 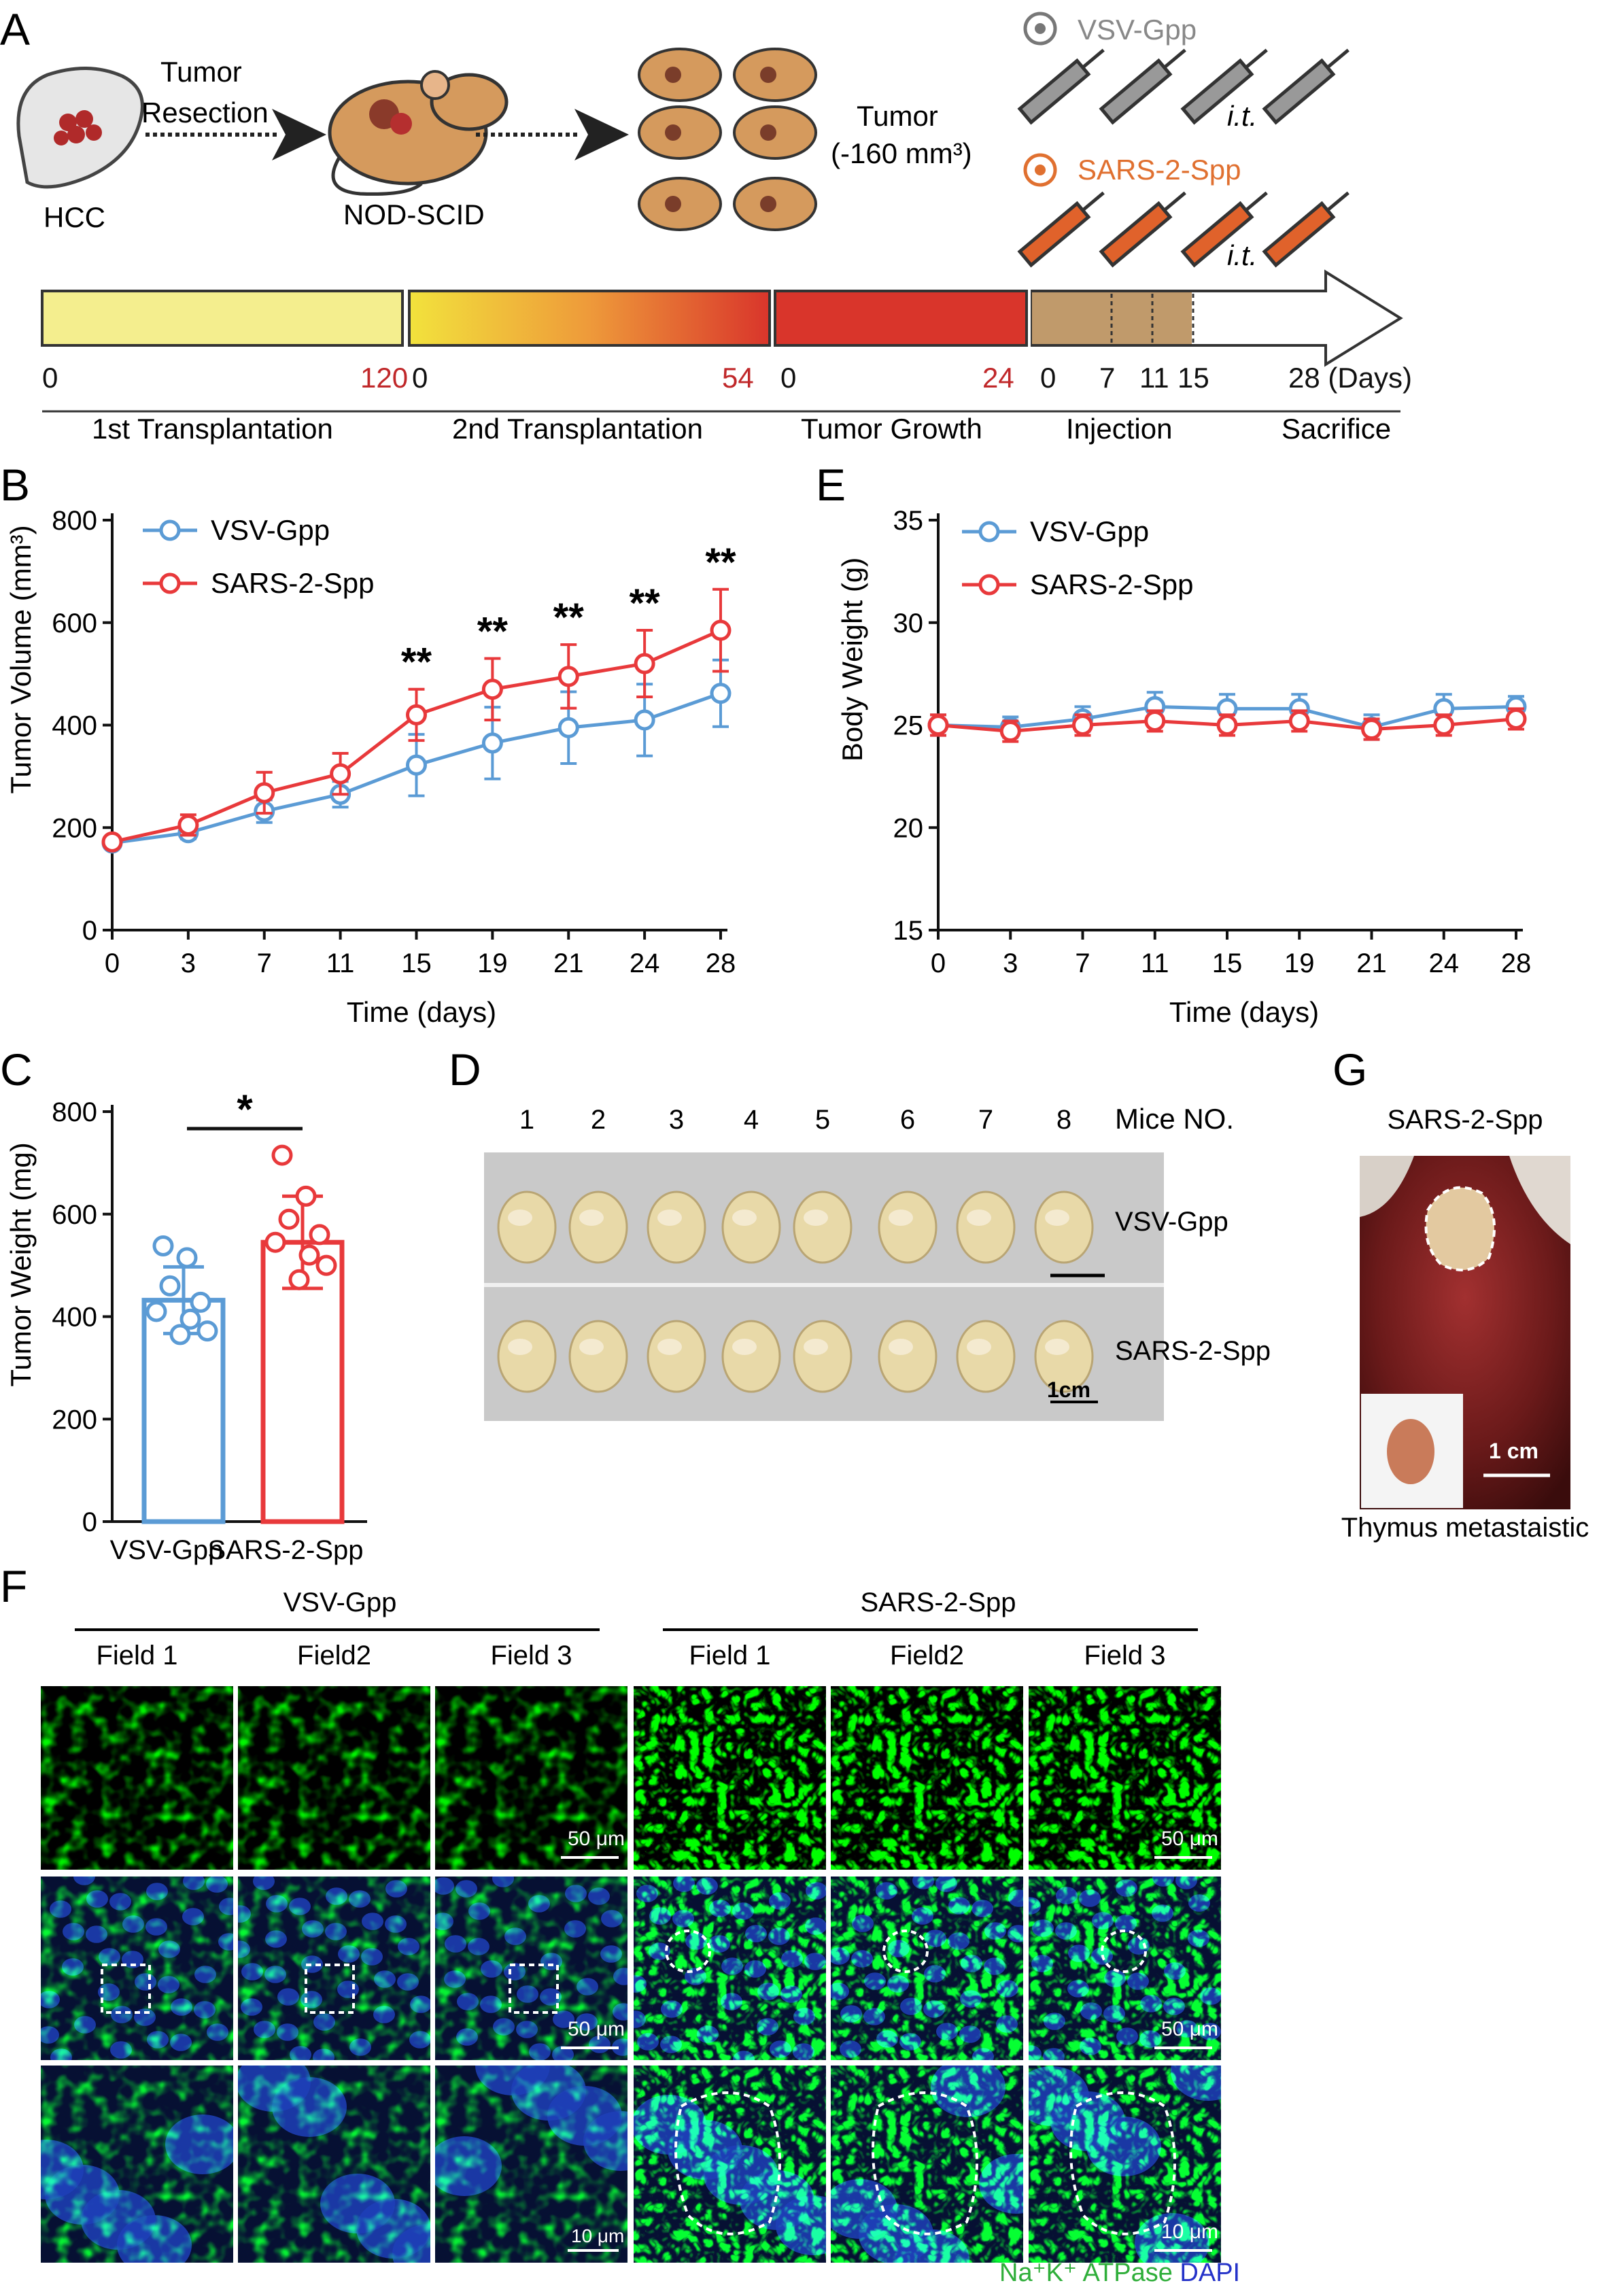 What do you see at coordinates (89, 931) in the screenshot?
I see `chart-b-ytick-label: 0` at bounding box center [89, 931].